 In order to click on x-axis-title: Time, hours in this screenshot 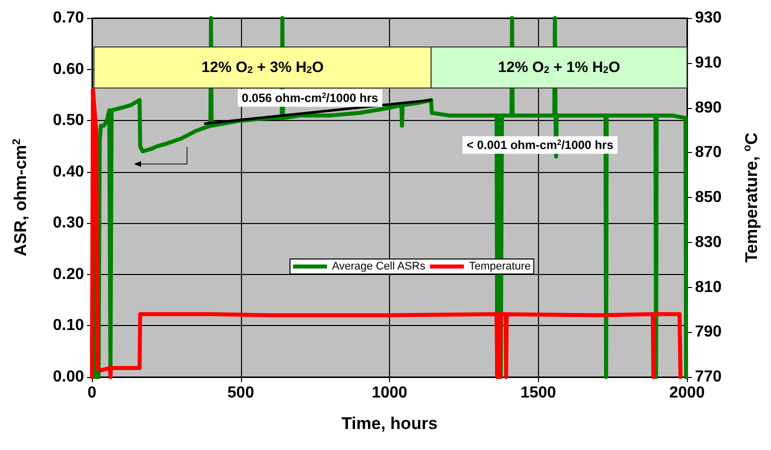, I will do `click(389, 423)`.